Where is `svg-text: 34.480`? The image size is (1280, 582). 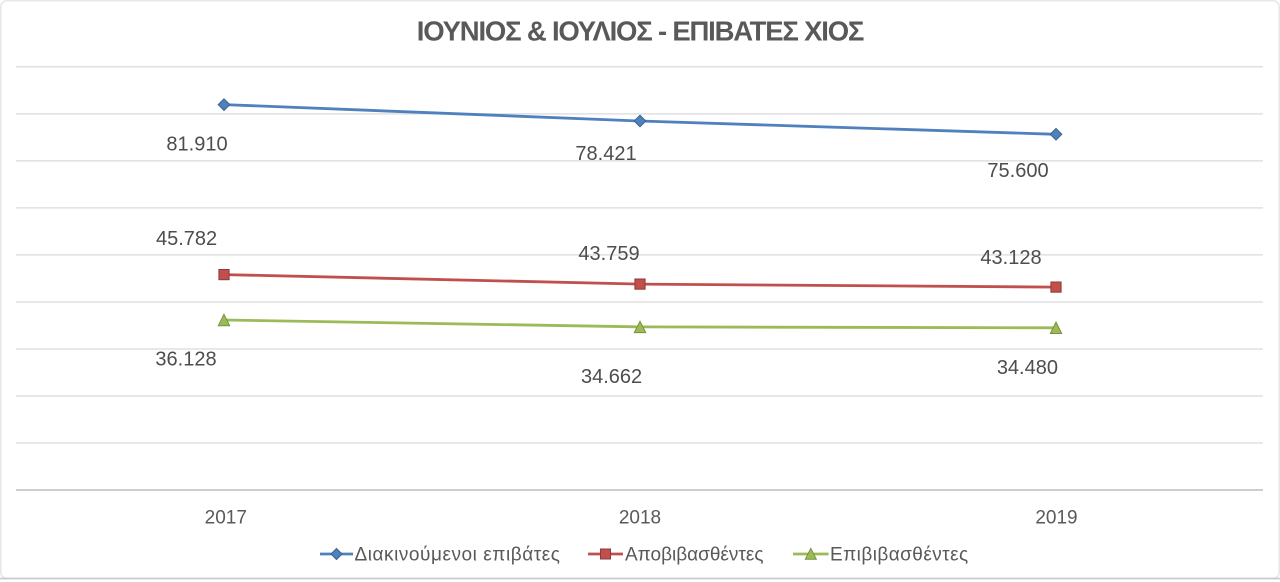
svg-text: 34.480 is located at coordinates (1027, 368).